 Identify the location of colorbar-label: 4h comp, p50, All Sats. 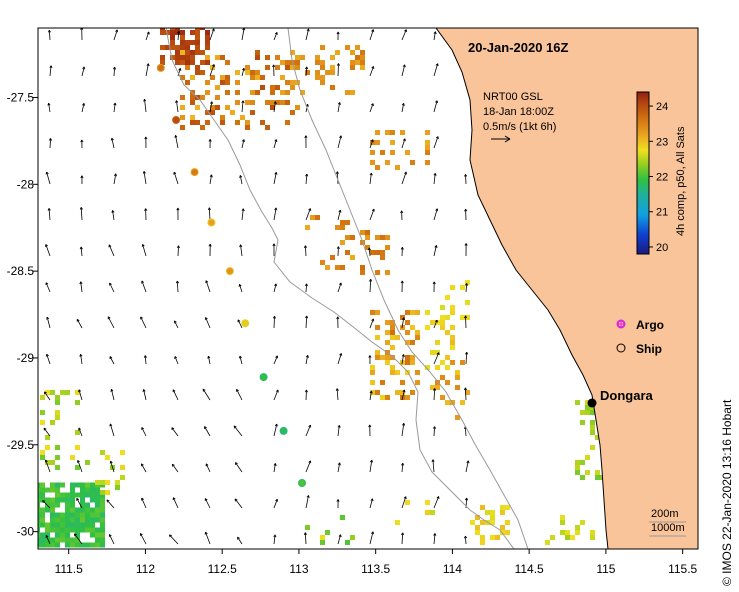
(681, 181).